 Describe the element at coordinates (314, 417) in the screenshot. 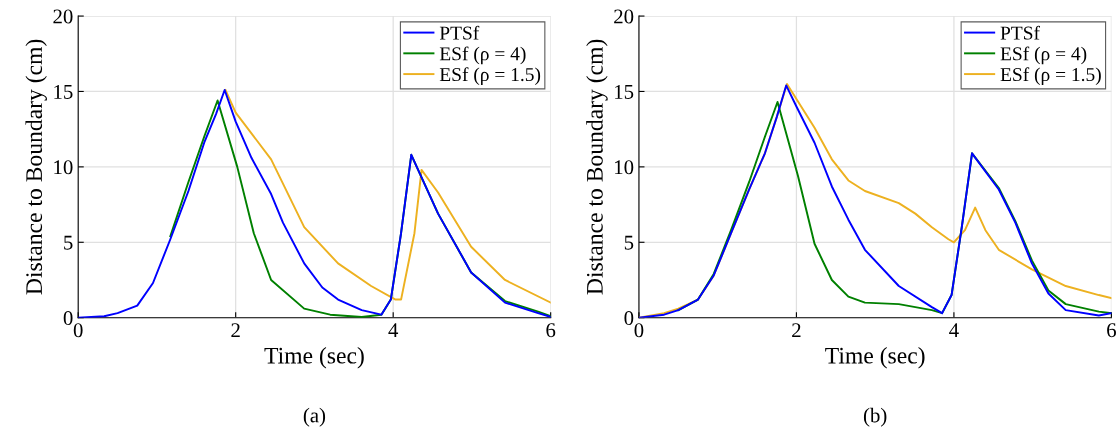

I see `text: (a)` at that location.